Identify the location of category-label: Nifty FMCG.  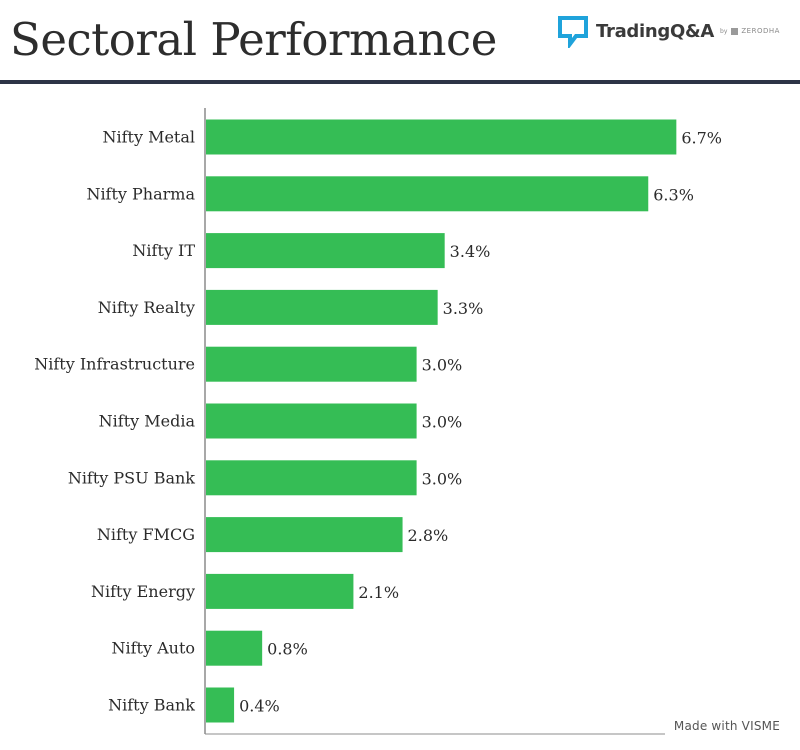
(146, 534).